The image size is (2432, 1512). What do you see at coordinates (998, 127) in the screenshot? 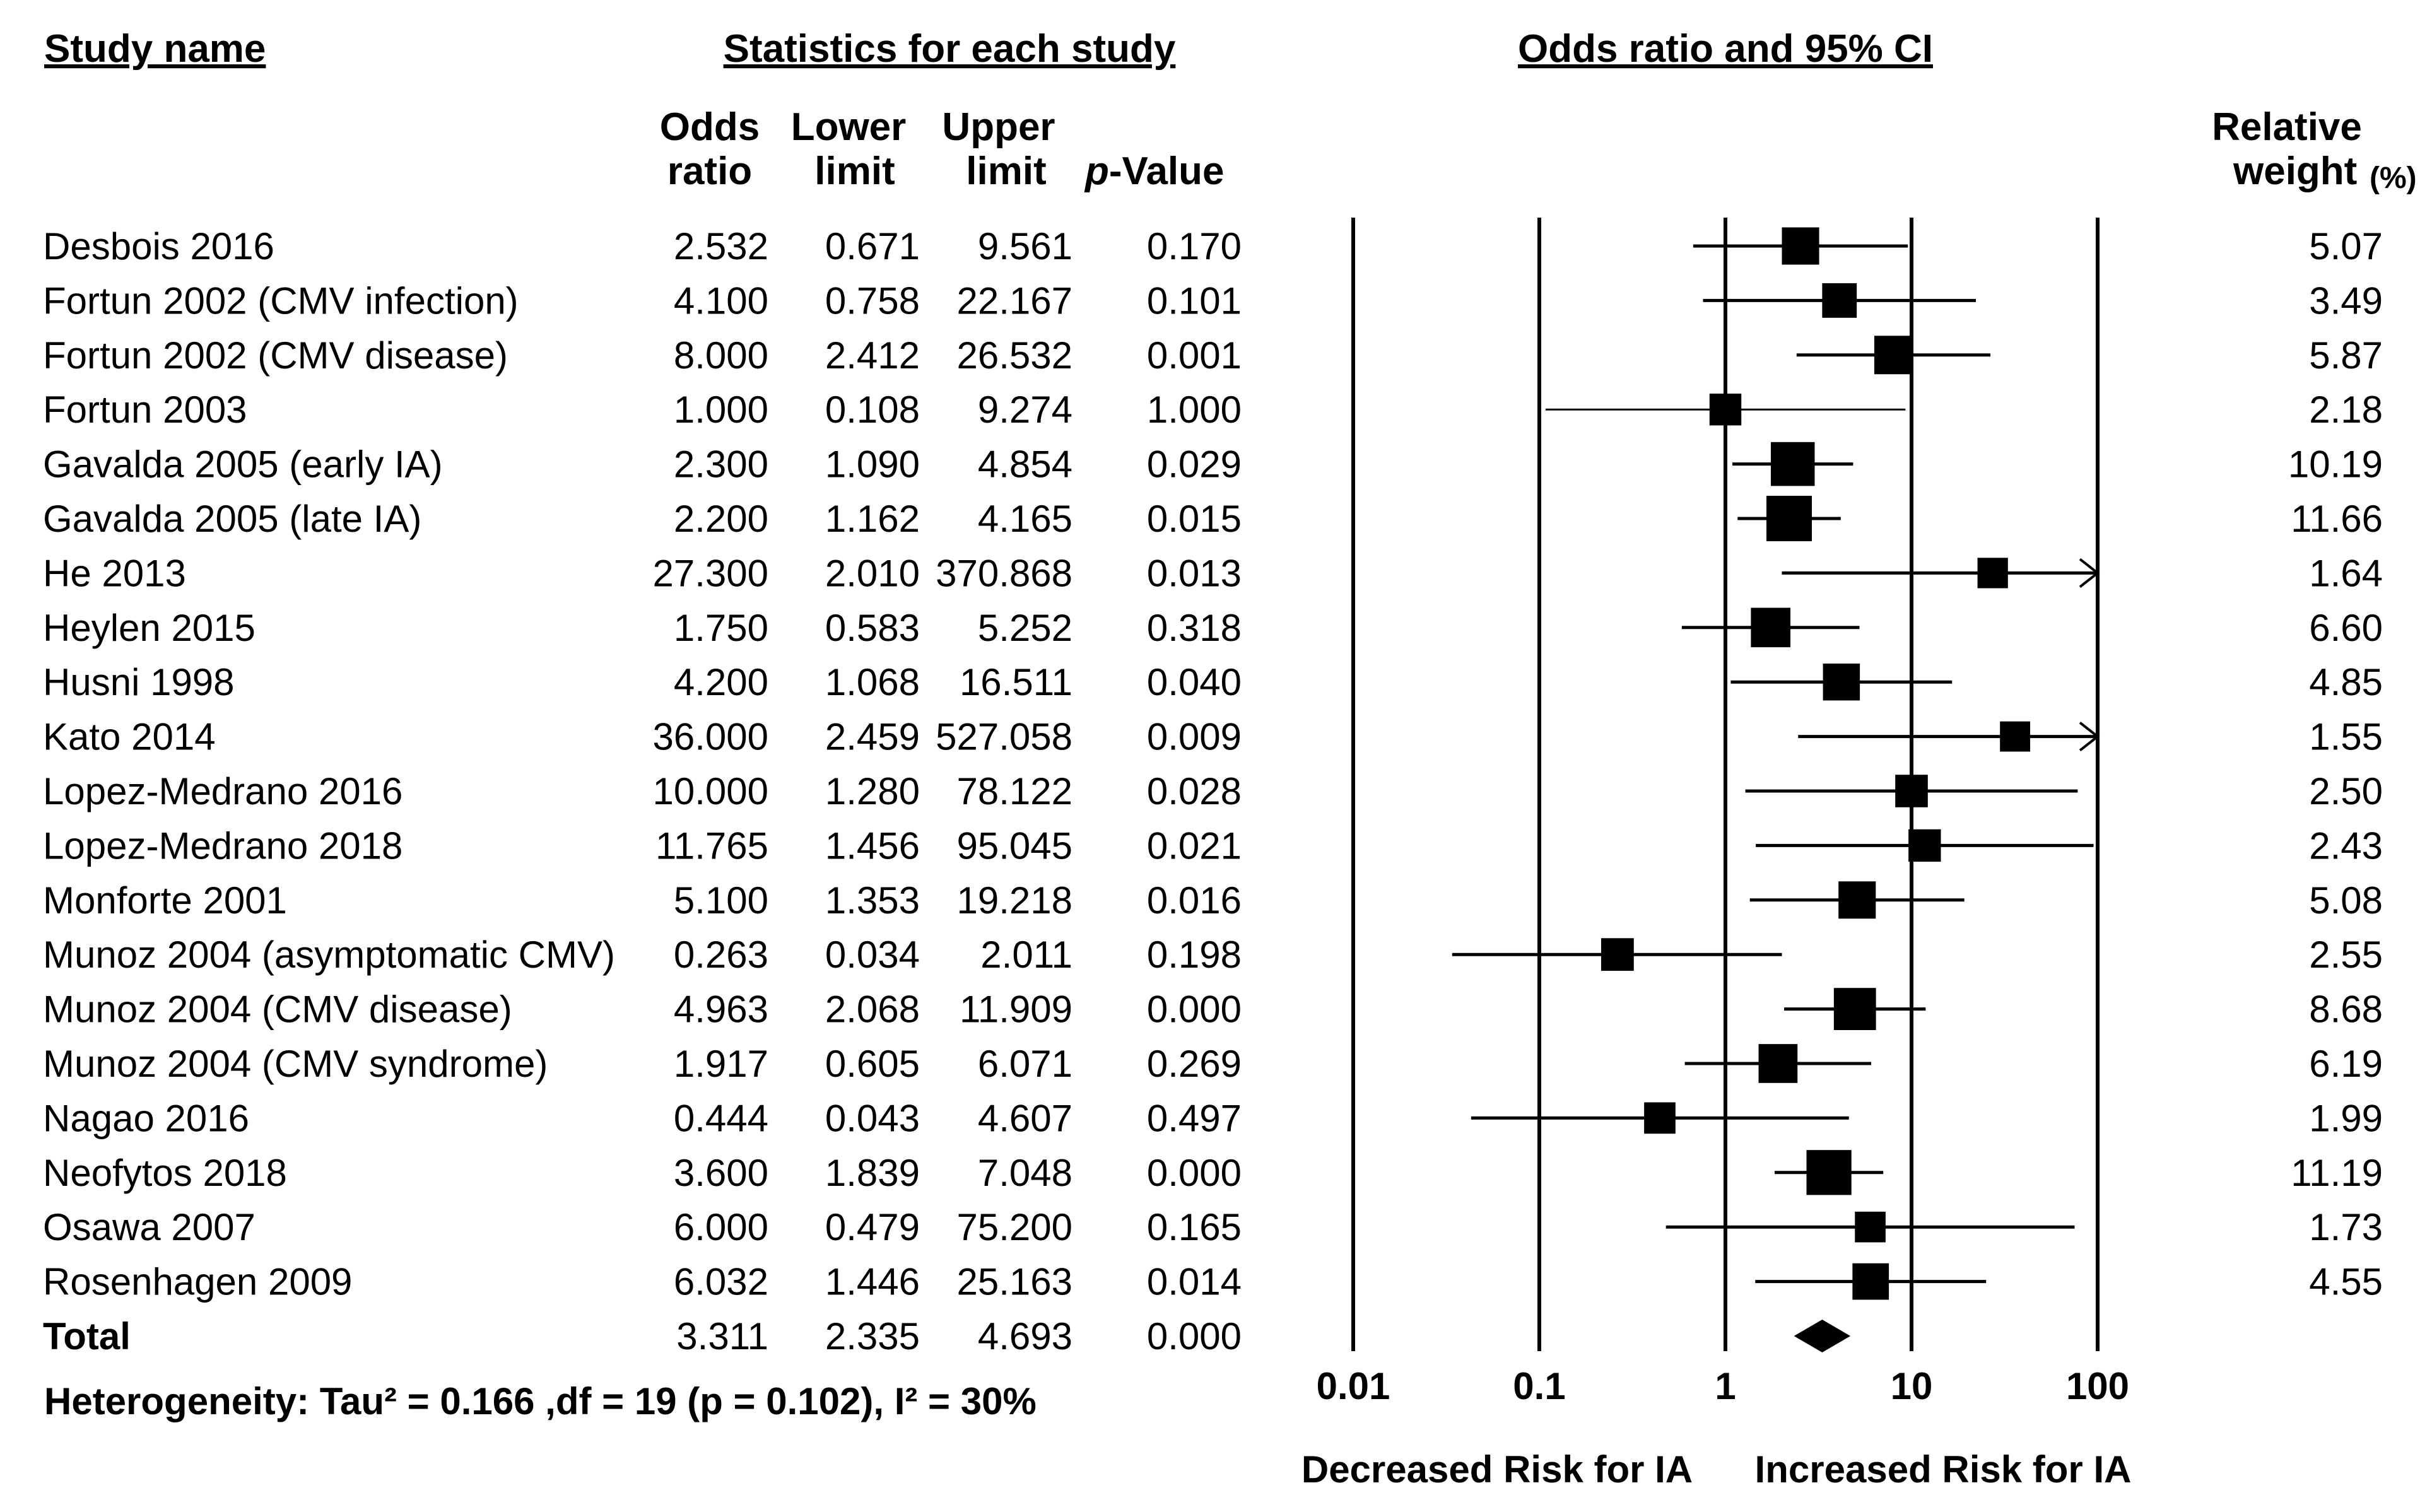
I see `col-header-upper-1: Upper` at bounding box center [998, 127].